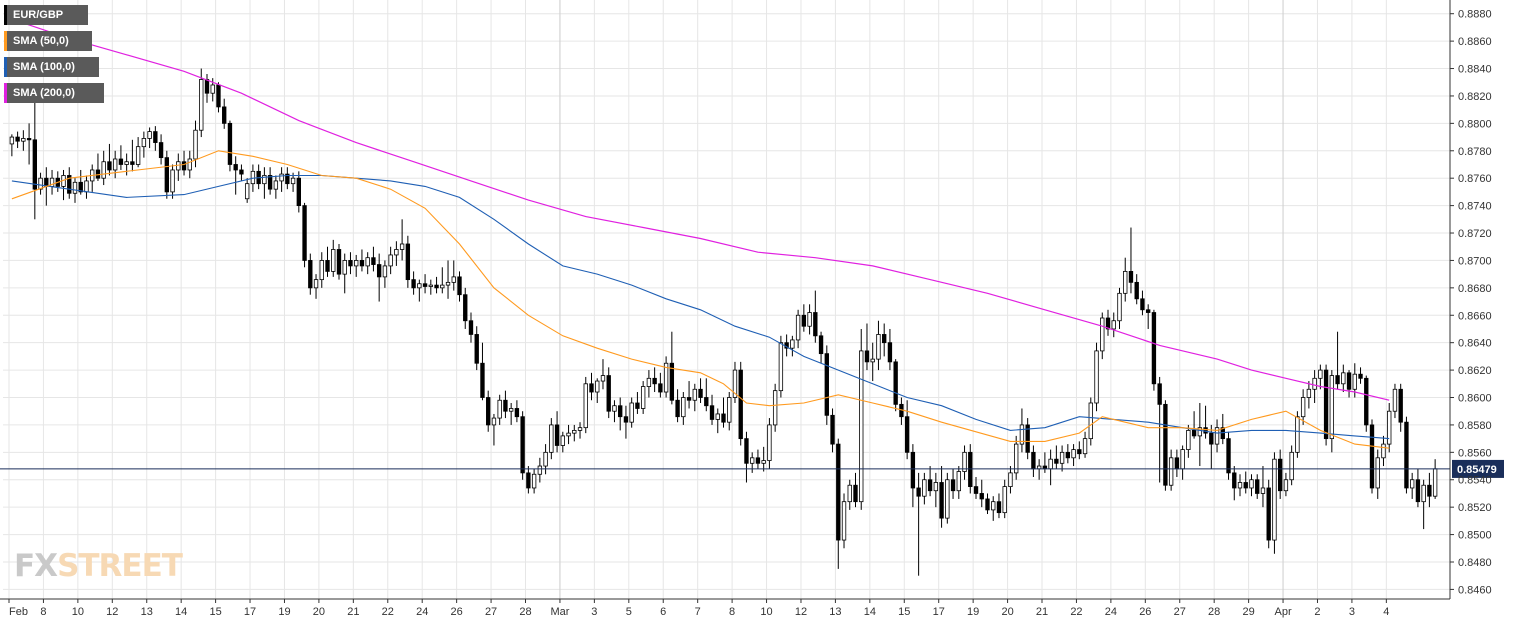 The image size is (1534, 631). Describe the element at coordinates (54, 93) in the screenshot. I see `legend-item-sma200: SMA (200,0)` at that location.